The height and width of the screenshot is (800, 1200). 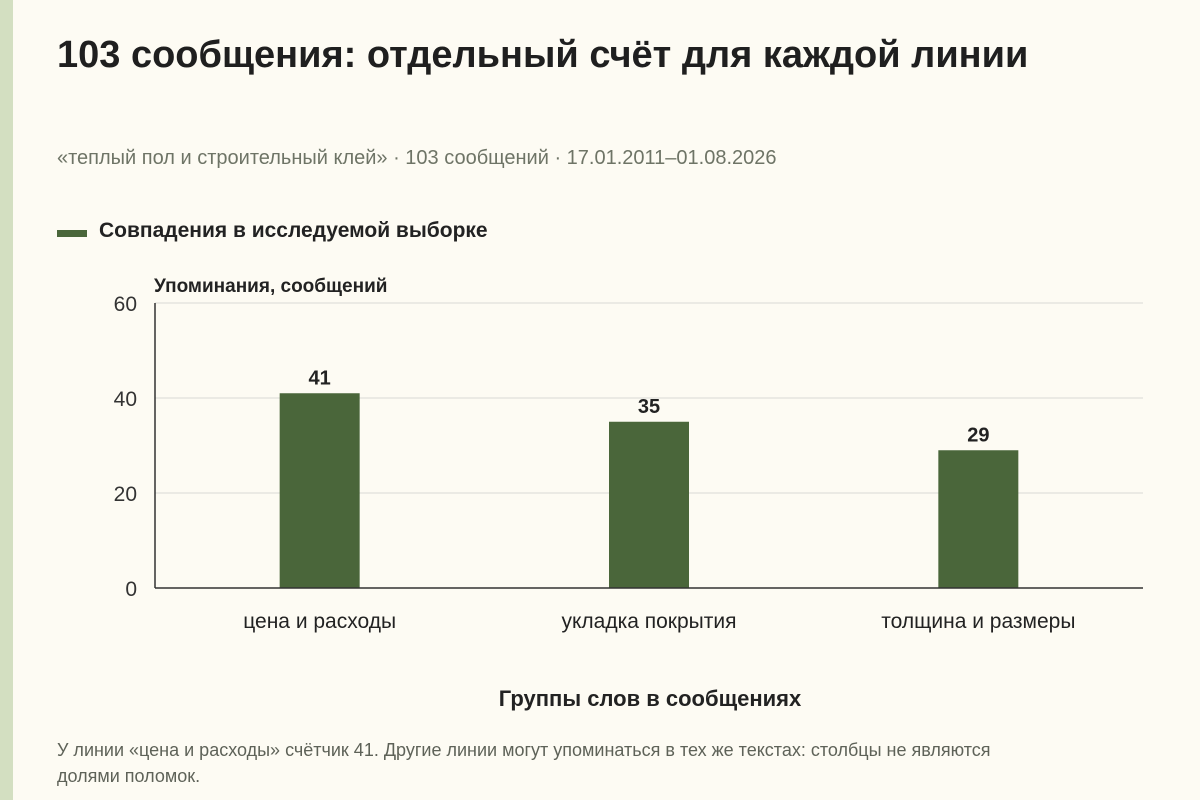 What do you see at coordinates (978, 435) in the screenshot?
I see `bar-value-label: 29` at bounding box center [978, 435].